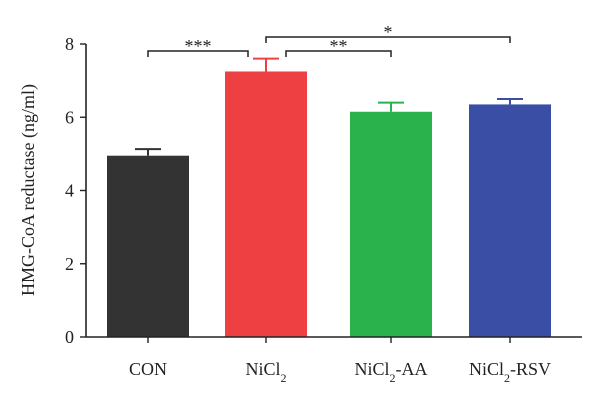 Image resolution: width=600 pixels, height=400 pixels. I want to click on x-tick-label-3: NiCl2-RSV, so click(510, 372).